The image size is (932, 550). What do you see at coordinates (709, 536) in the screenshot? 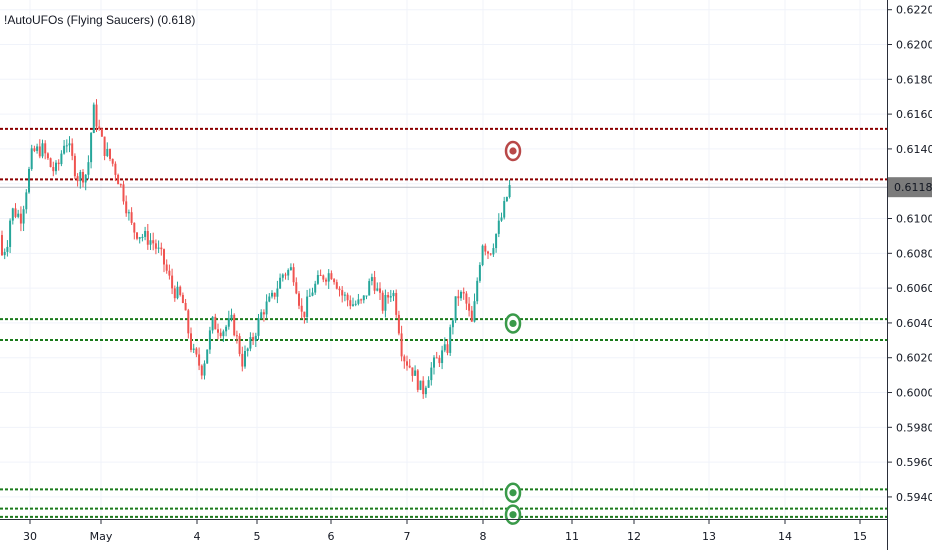
I see `time-tick-label: 13` at bounding box center [709, 536].